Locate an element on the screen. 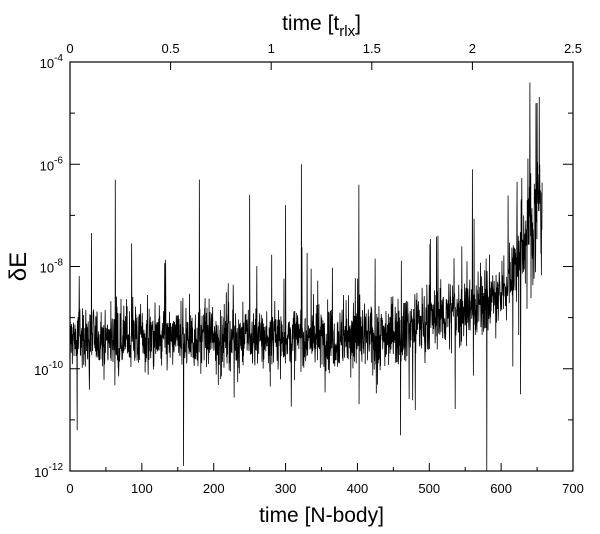 The image size is (600, 534). top-x-tick-label: 1.5 is located at coordinates (372, 48).